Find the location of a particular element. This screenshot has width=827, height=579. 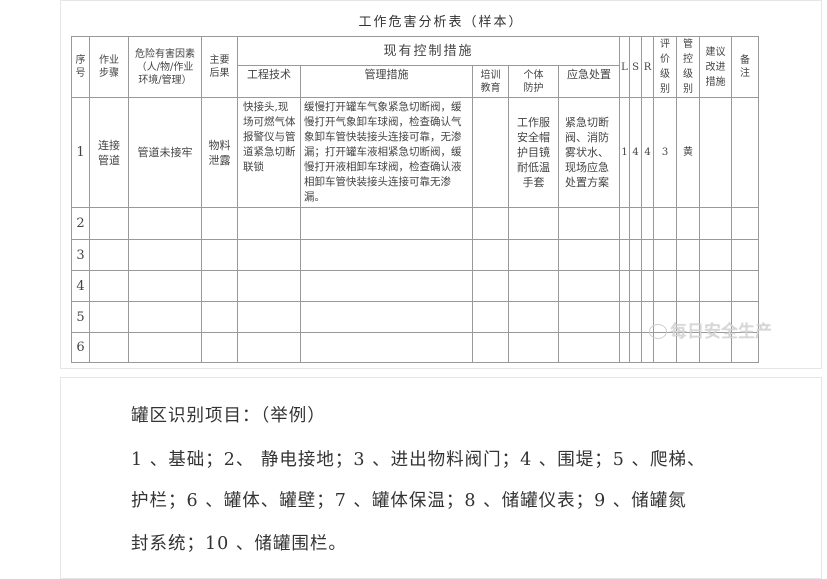

cell-seq: 4 is located at coordinates (80, 286).